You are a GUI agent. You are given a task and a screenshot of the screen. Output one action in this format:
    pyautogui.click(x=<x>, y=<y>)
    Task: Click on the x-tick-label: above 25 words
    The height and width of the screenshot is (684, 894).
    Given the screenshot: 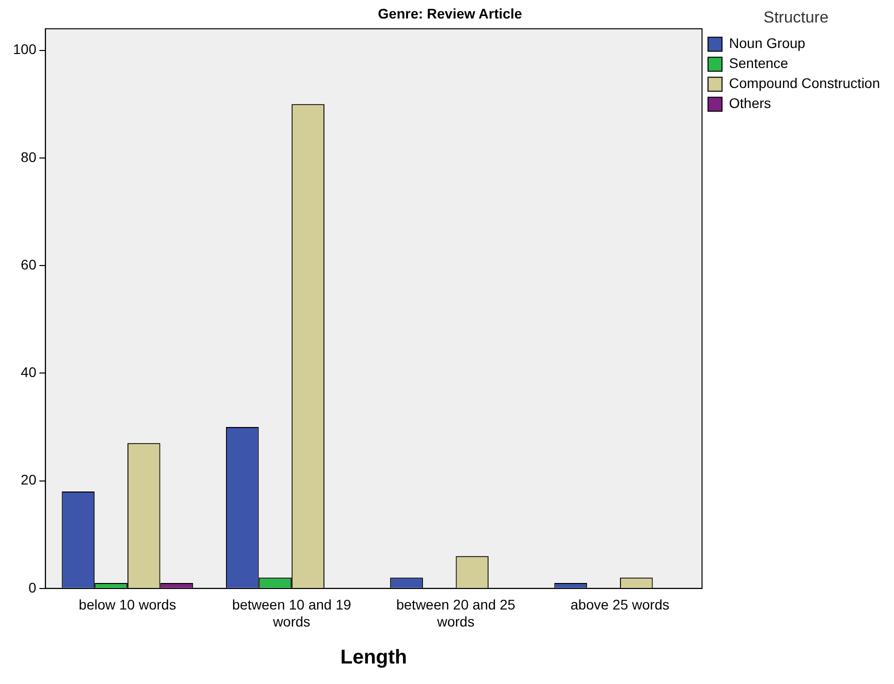 What is the action you would take?
    pyautogui.click(x=620, y=604)
    